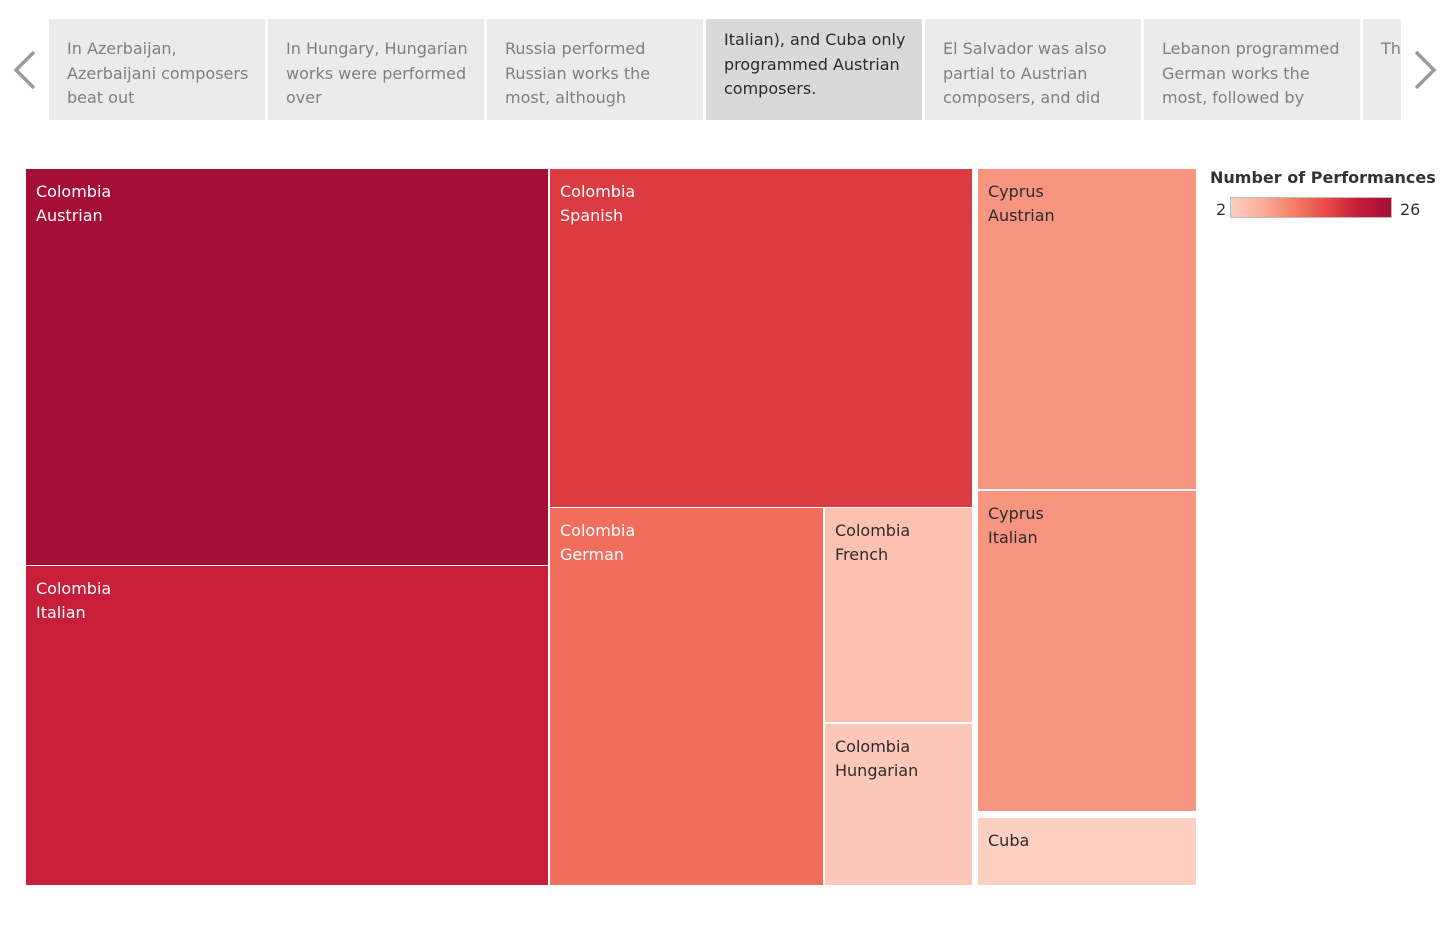 This screenshot has width=1456, height=929. Describe the element at coordinates (1391, 48) in the screenshot. I see `story-point-text: Th Th the` at that location.